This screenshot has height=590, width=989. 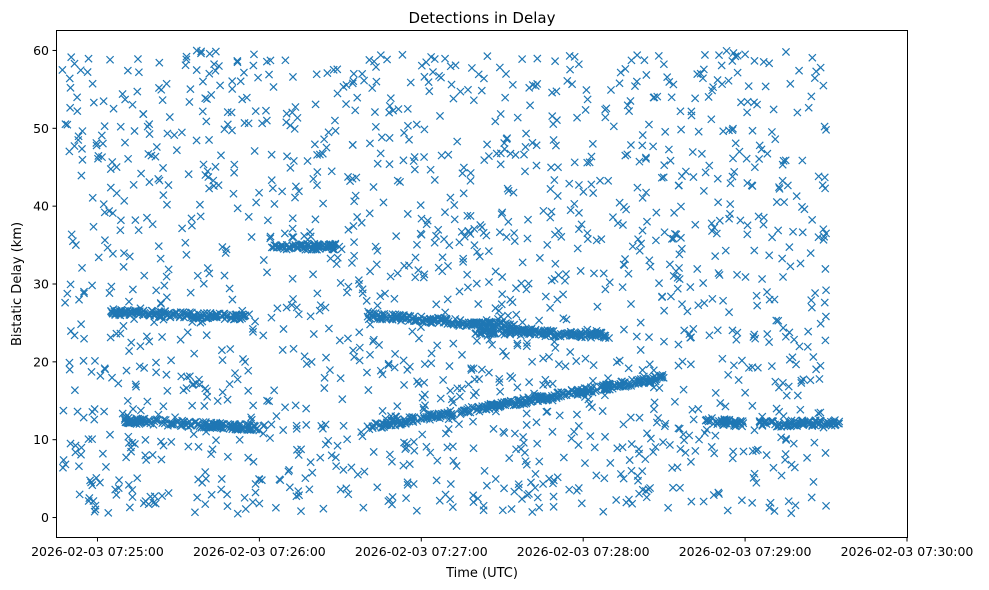 I want to click on x-tick-label: 2026-02-03 07:30:00, so click(x=907, y=551).